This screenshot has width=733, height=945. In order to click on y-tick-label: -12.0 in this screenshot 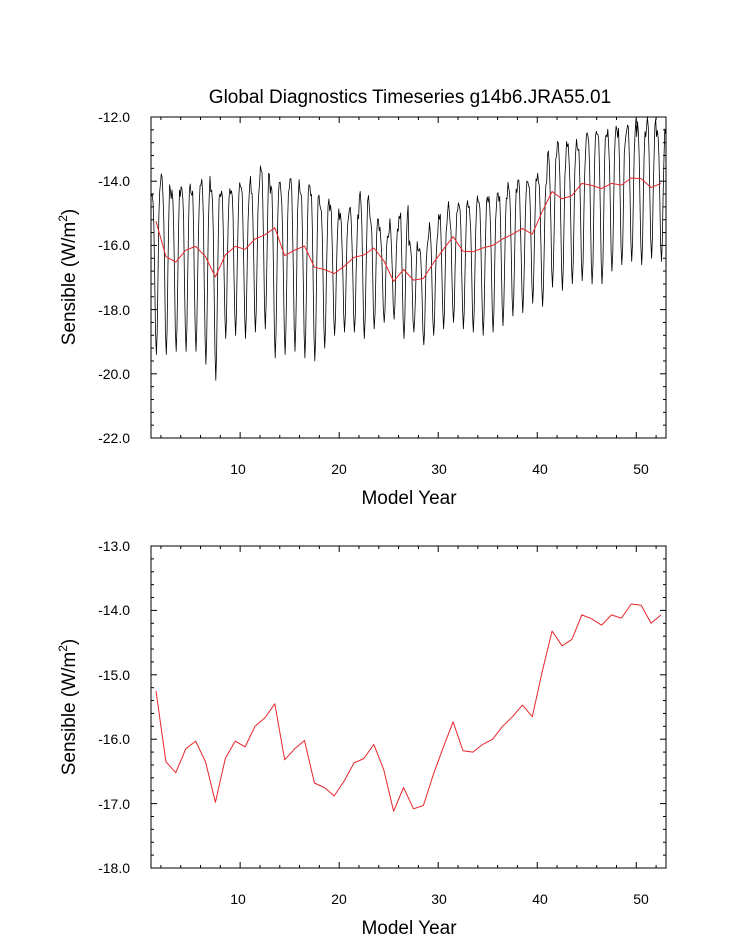, I will do `click(114, 117)`.